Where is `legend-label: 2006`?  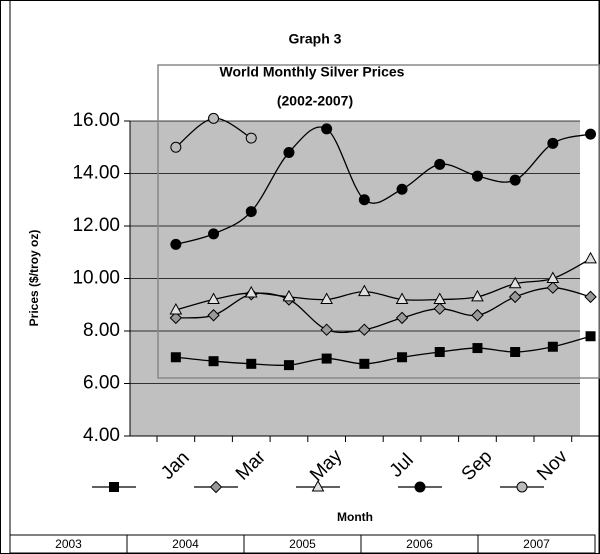 legend-label: 2006 is located at coordinates (419, 544).